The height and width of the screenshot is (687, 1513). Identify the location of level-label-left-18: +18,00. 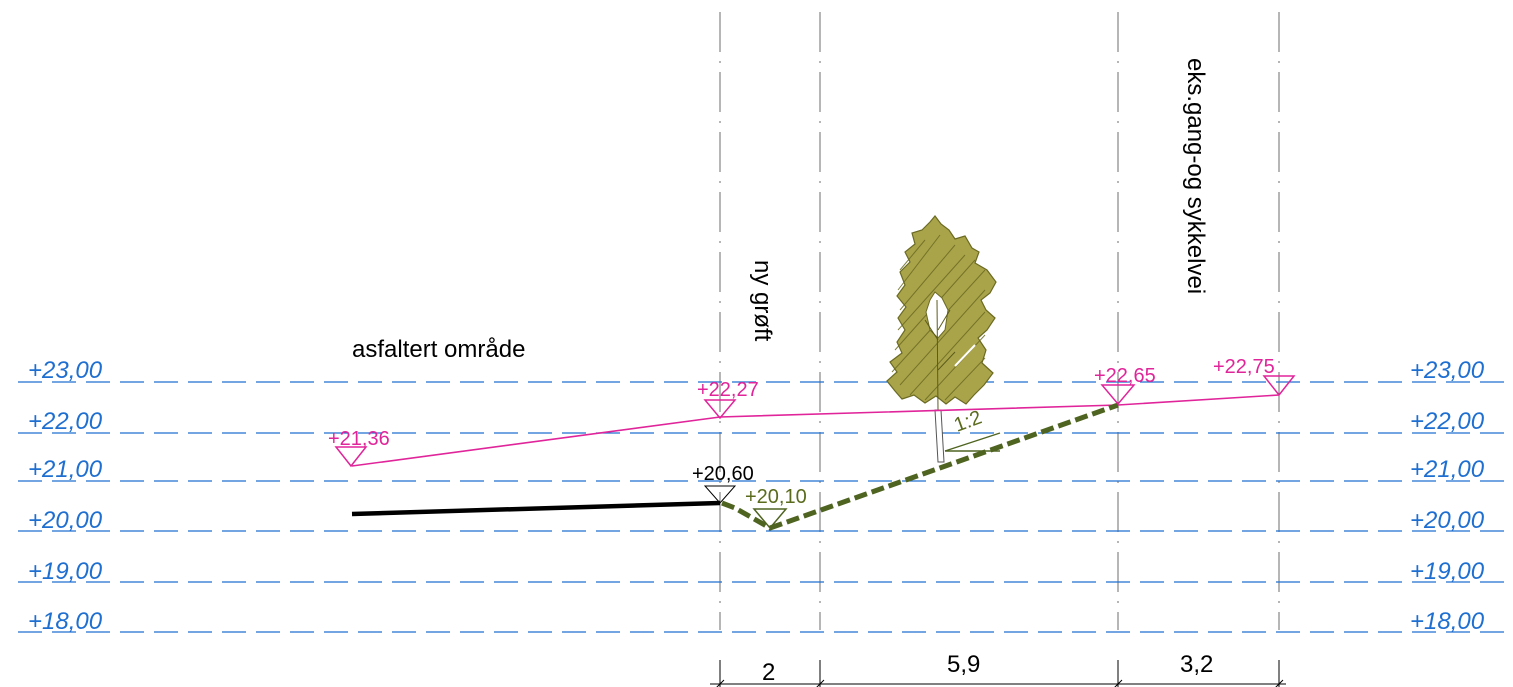
(65, 621).